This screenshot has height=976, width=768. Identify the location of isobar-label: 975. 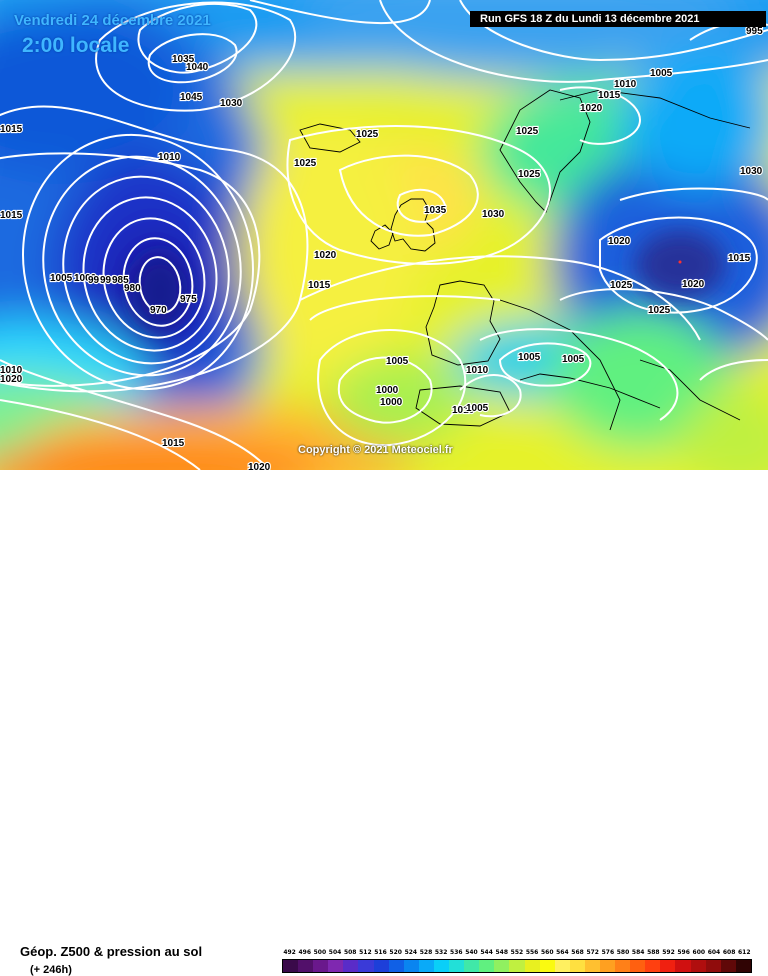
(188, 299).